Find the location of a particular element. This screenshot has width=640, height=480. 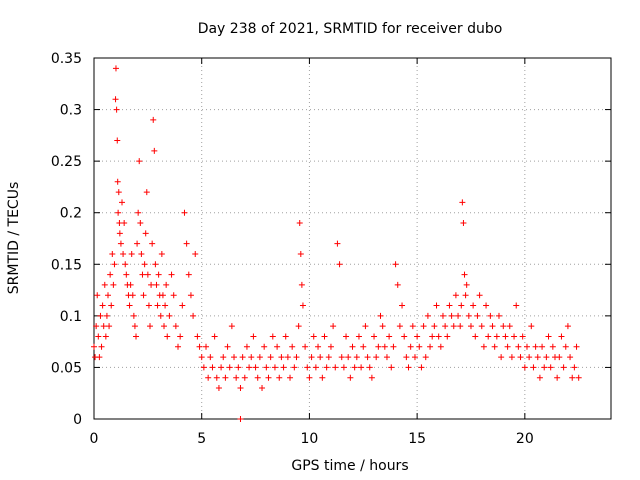

y-axis-label: SRMTID / TECUs is located at coordinates (14, 238).